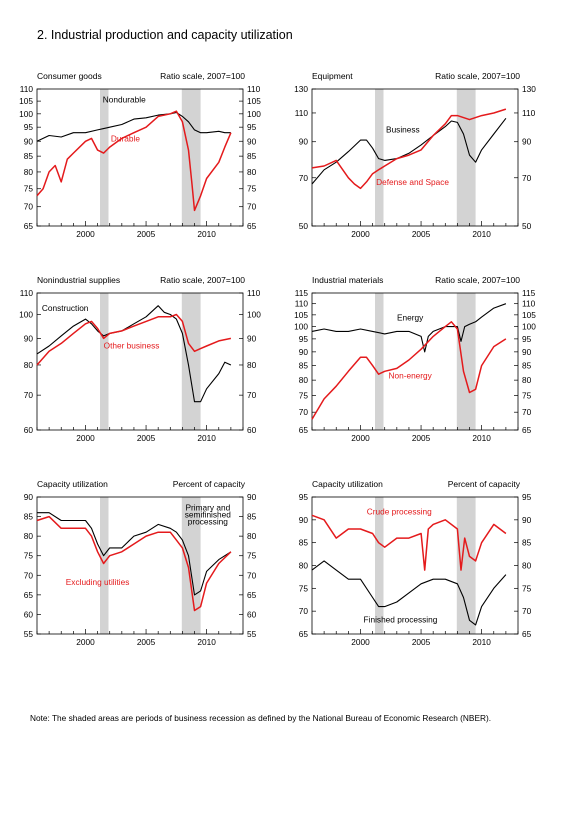 The image size is (585, 815). What do you see at coordinates (529, 315) in the screenshot?
I see `ytick-label-right: 105` at bounding box center [529, 315].